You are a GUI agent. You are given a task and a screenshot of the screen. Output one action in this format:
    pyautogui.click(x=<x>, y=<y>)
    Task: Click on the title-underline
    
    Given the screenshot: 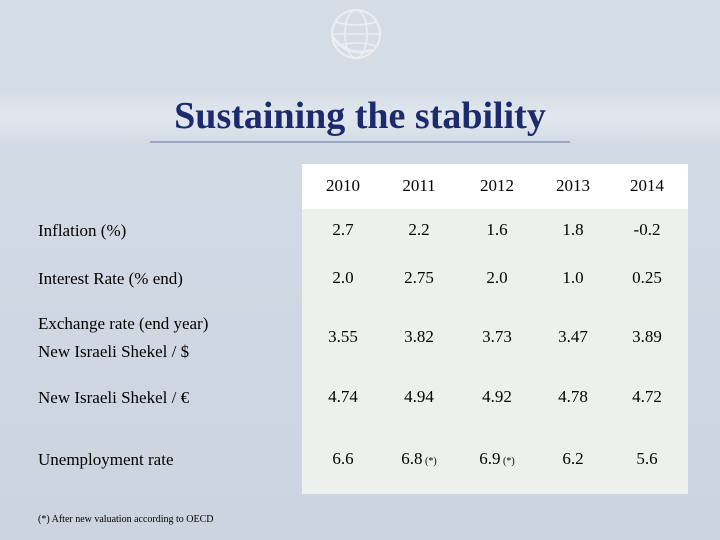 What is the action you would take?
    pyautogui.click(x=360, y=142)
    